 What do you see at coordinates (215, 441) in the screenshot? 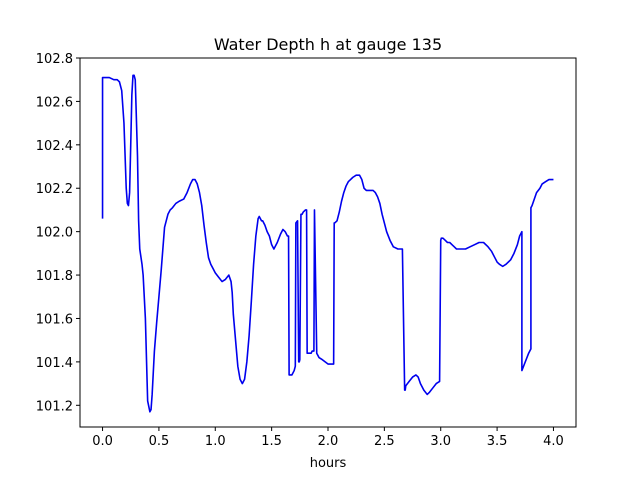
I see `x-tick-label: 1.0` at bounding box center [215, 441].